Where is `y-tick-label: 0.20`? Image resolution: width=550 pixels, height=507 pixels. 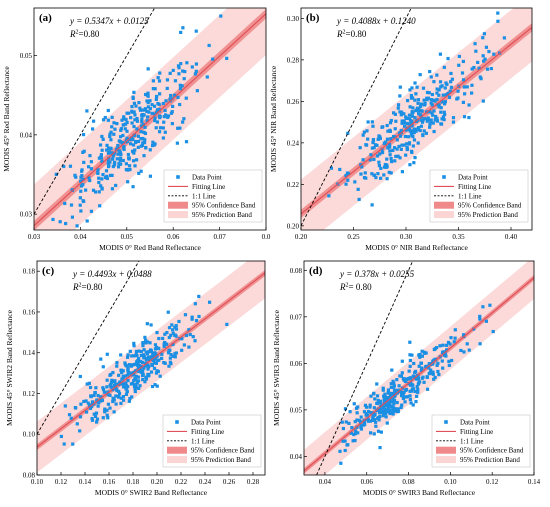
y-tick-label: 0.20 is located at coordinates (293, 226).